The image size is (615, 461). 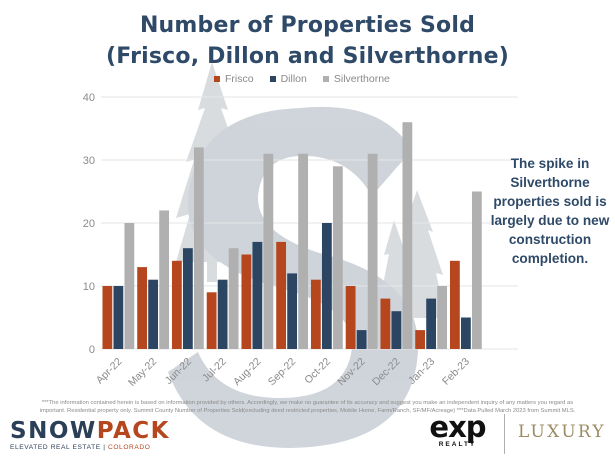 What do you see at coordinates (59, 447) in the screenshot?
I see `tagline-left: ELEVATED REAL ESTATE |` at bounding box center [59, 447].